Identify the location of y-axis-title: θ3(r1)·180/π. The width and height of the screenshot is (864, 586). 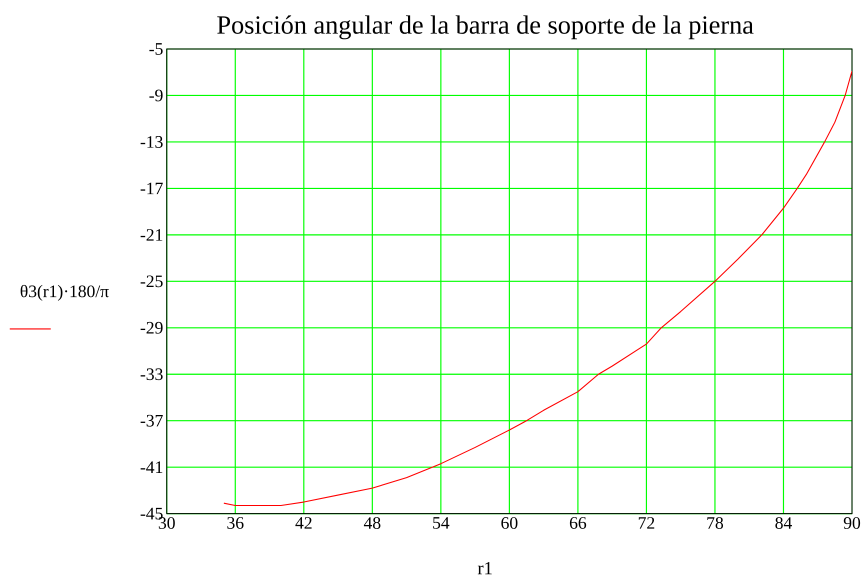
(64, 292).